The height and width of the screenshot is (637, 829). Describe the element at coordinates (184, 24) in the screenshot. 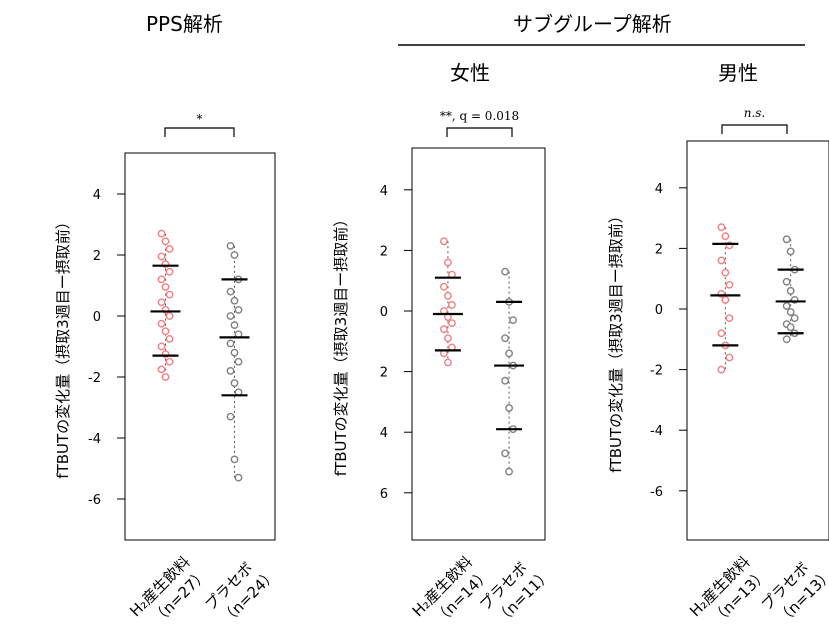

I see `pps-title: PPS解析` at that location.